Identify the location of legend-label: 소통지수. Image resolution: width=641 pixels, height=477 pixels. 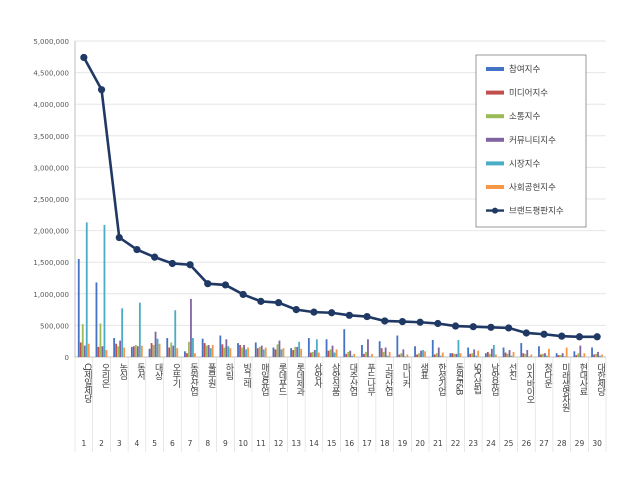
(524, 117).